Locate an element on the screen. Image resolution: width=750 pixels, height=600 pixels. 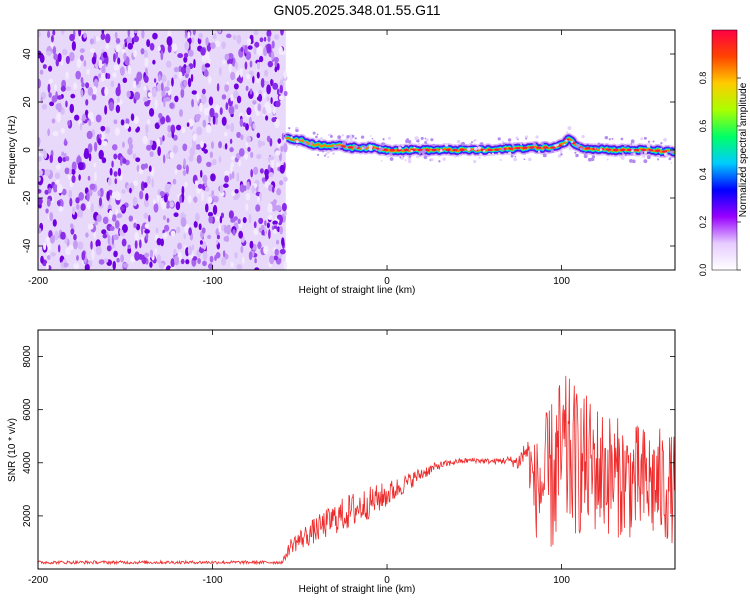
colorbar-label: Normalized spectral amplitude is located at coordinates (743, 149).